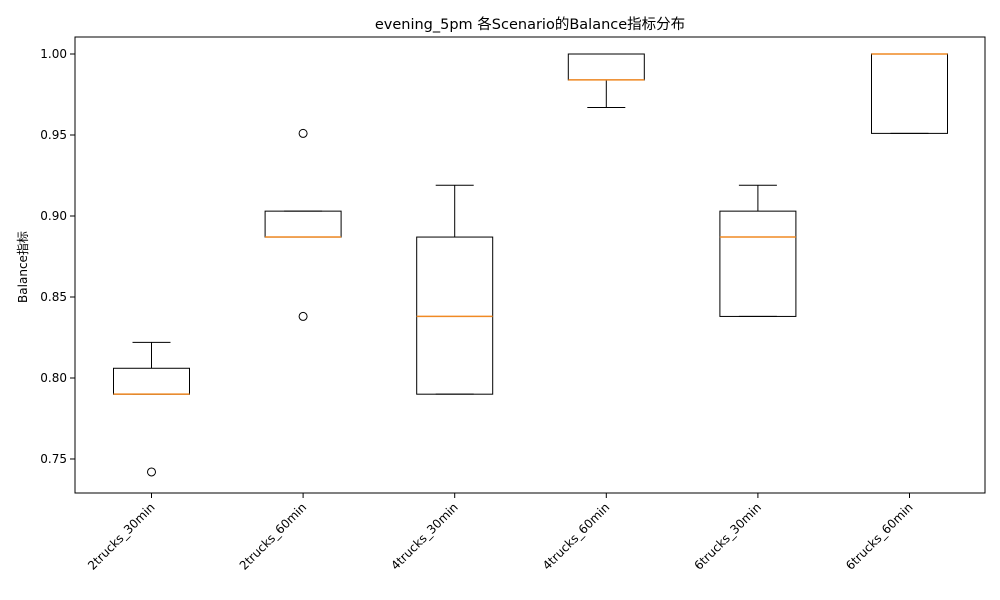 The height and width of the screenshot is (600, 1000). I want to click on y-tick-label: 0.95, so click(53, 135).